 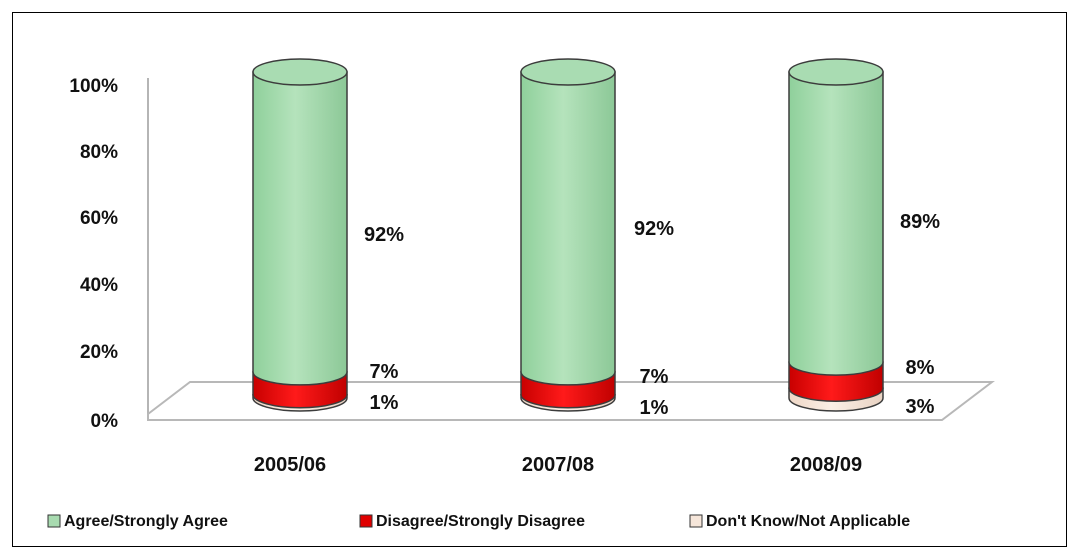 What do you see at coordinates (920, 222) in the screenshot?
I see `data-label-agree-strongly-agree: 89%` at bounding box center [920, 222].